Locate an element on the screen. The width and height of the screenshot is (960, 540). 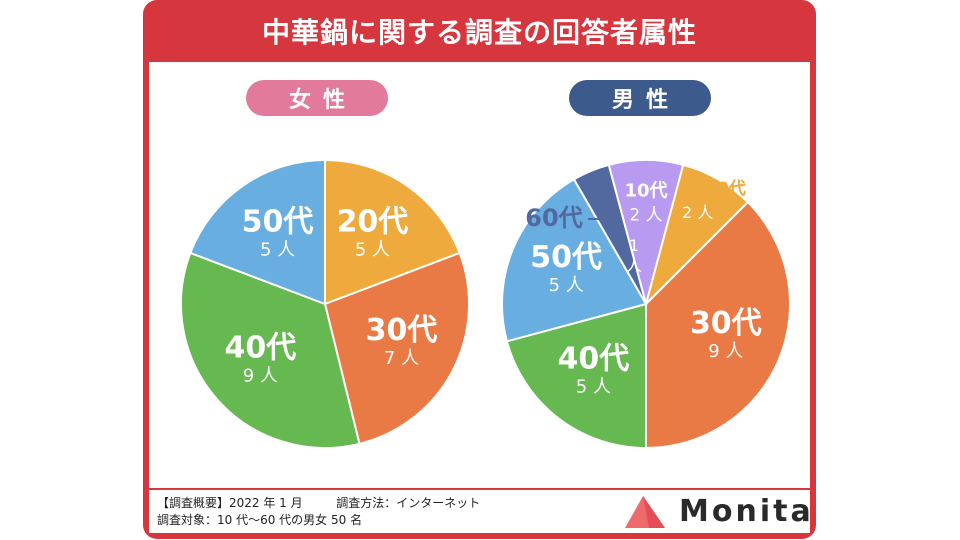
survey-overview: 【調査概要】2022 年 1 月 調査方法：インターネット is located at coordinates (318, 503).